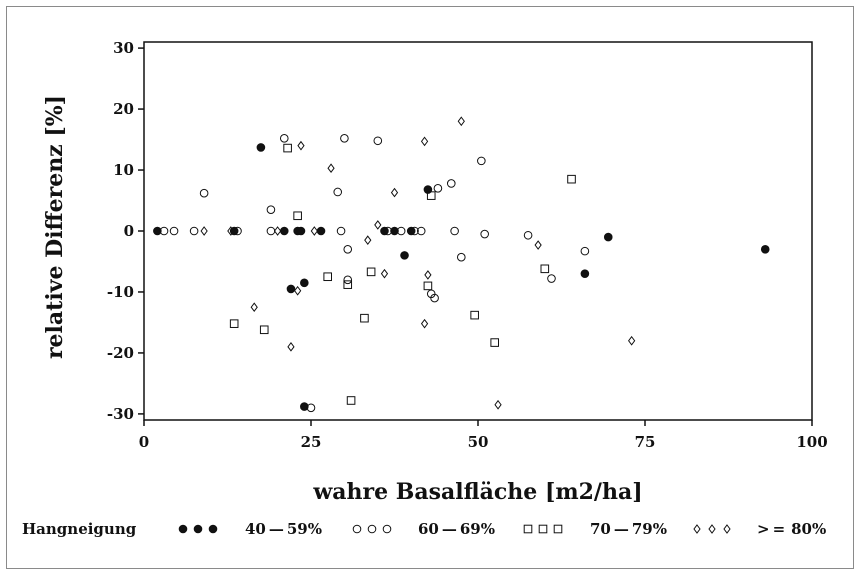  Describe the element at coordinates (811, 442) in the screenshot. I see `x-tick-label: 100` at that location.